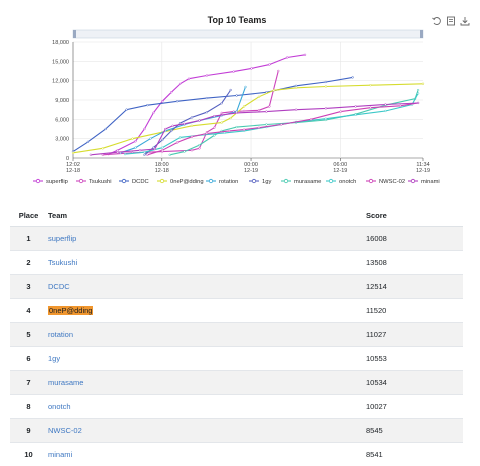 This screenshot has width=480, height=466. What do you see at coordinates (206, 407) in the screenshot?
I see `team-cell: onotch` at bounding box center [206, 407].